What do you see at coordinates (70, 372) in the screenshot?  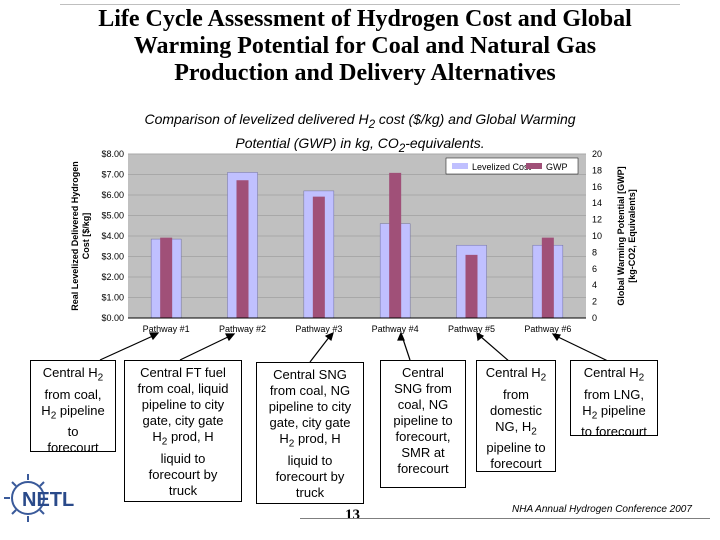 I see `description-text: Central H` at bounding box center [70, 372].